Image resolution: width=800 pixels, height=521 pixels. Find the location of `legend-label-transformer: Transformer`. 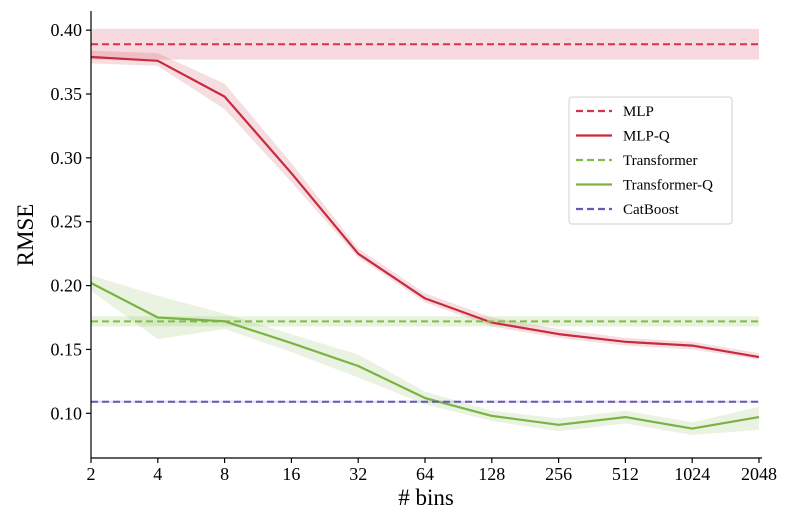

legend-label-transformer: Transformer is located at coordinates (660, 161).